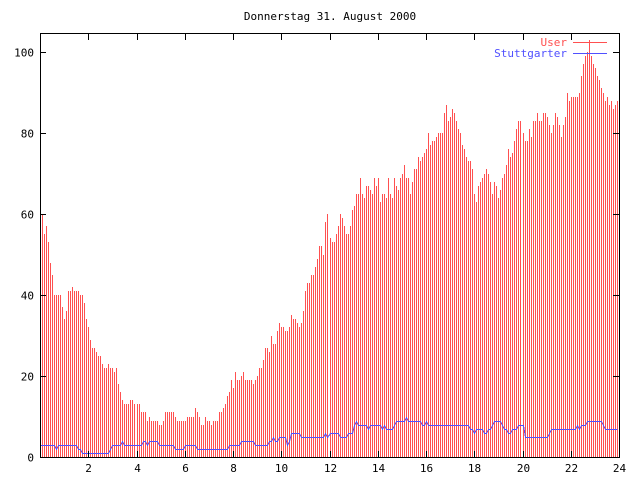 The height and width of the screenshot is (480, 640). What do you see at coordinates (379, 468) in the screenshot?
I see `x-tick-label: 14` at bounding box center [379, 468].